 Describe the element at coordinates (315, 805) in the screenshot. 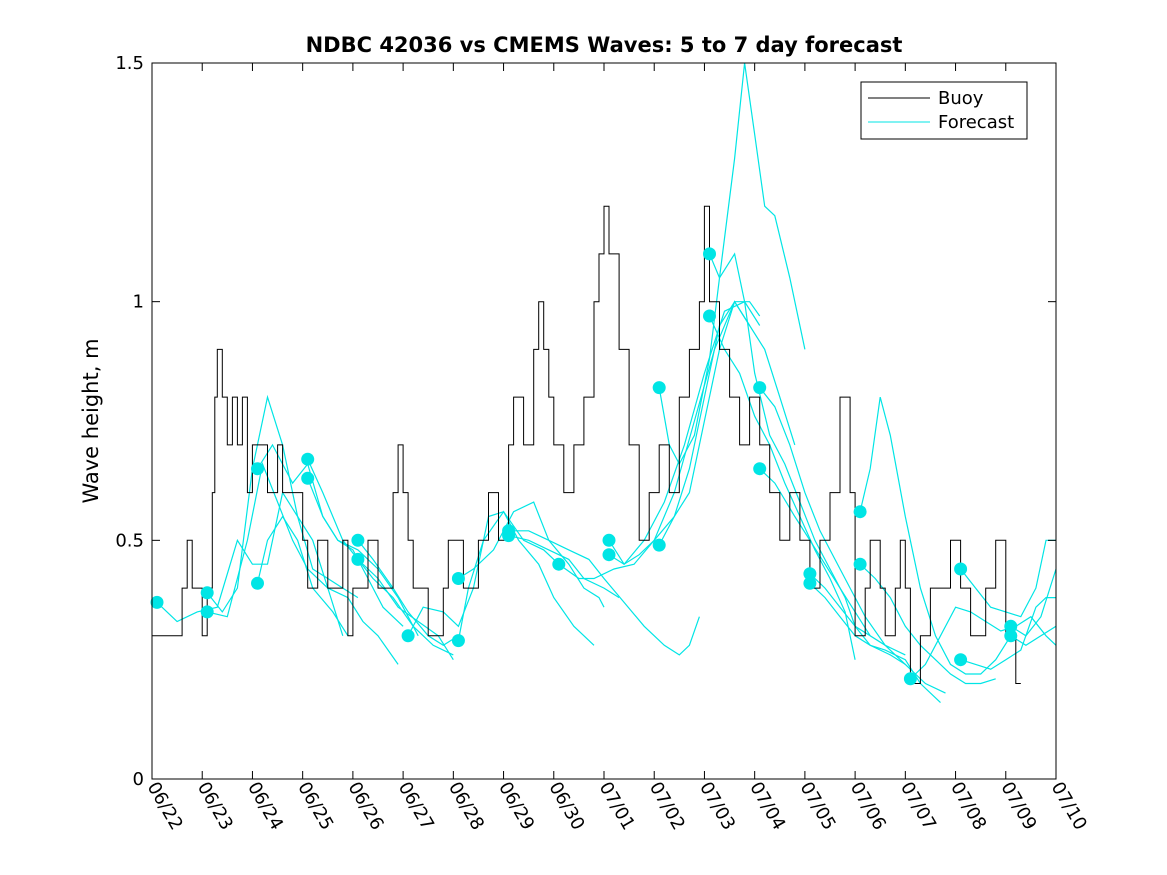

I see `x-tick-label: 06/25` at that location.